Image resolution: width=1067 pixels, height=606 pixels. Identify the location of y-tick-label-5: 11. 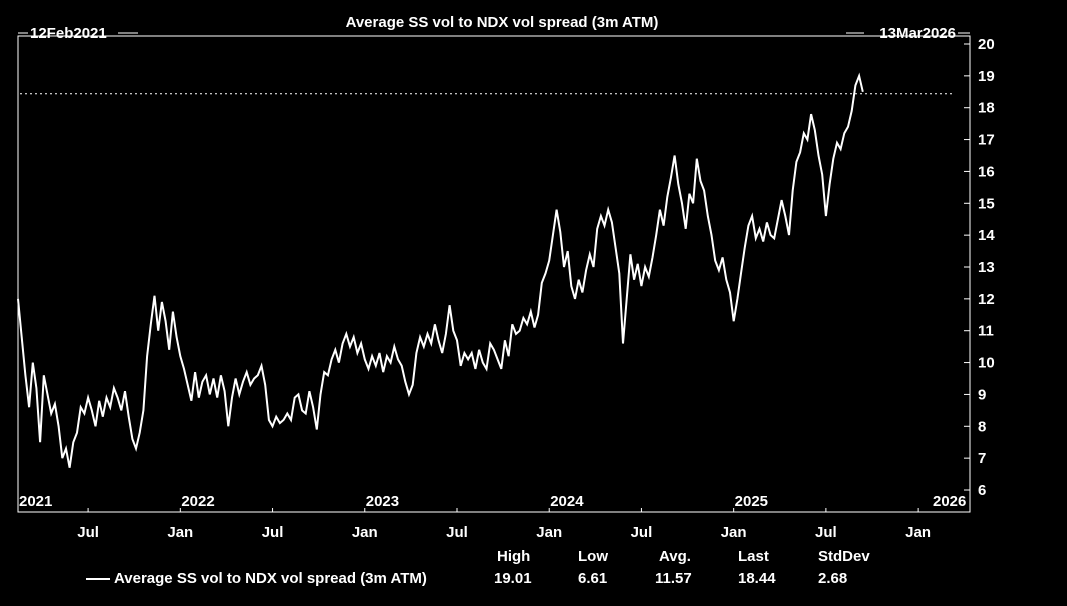
(986, 331).